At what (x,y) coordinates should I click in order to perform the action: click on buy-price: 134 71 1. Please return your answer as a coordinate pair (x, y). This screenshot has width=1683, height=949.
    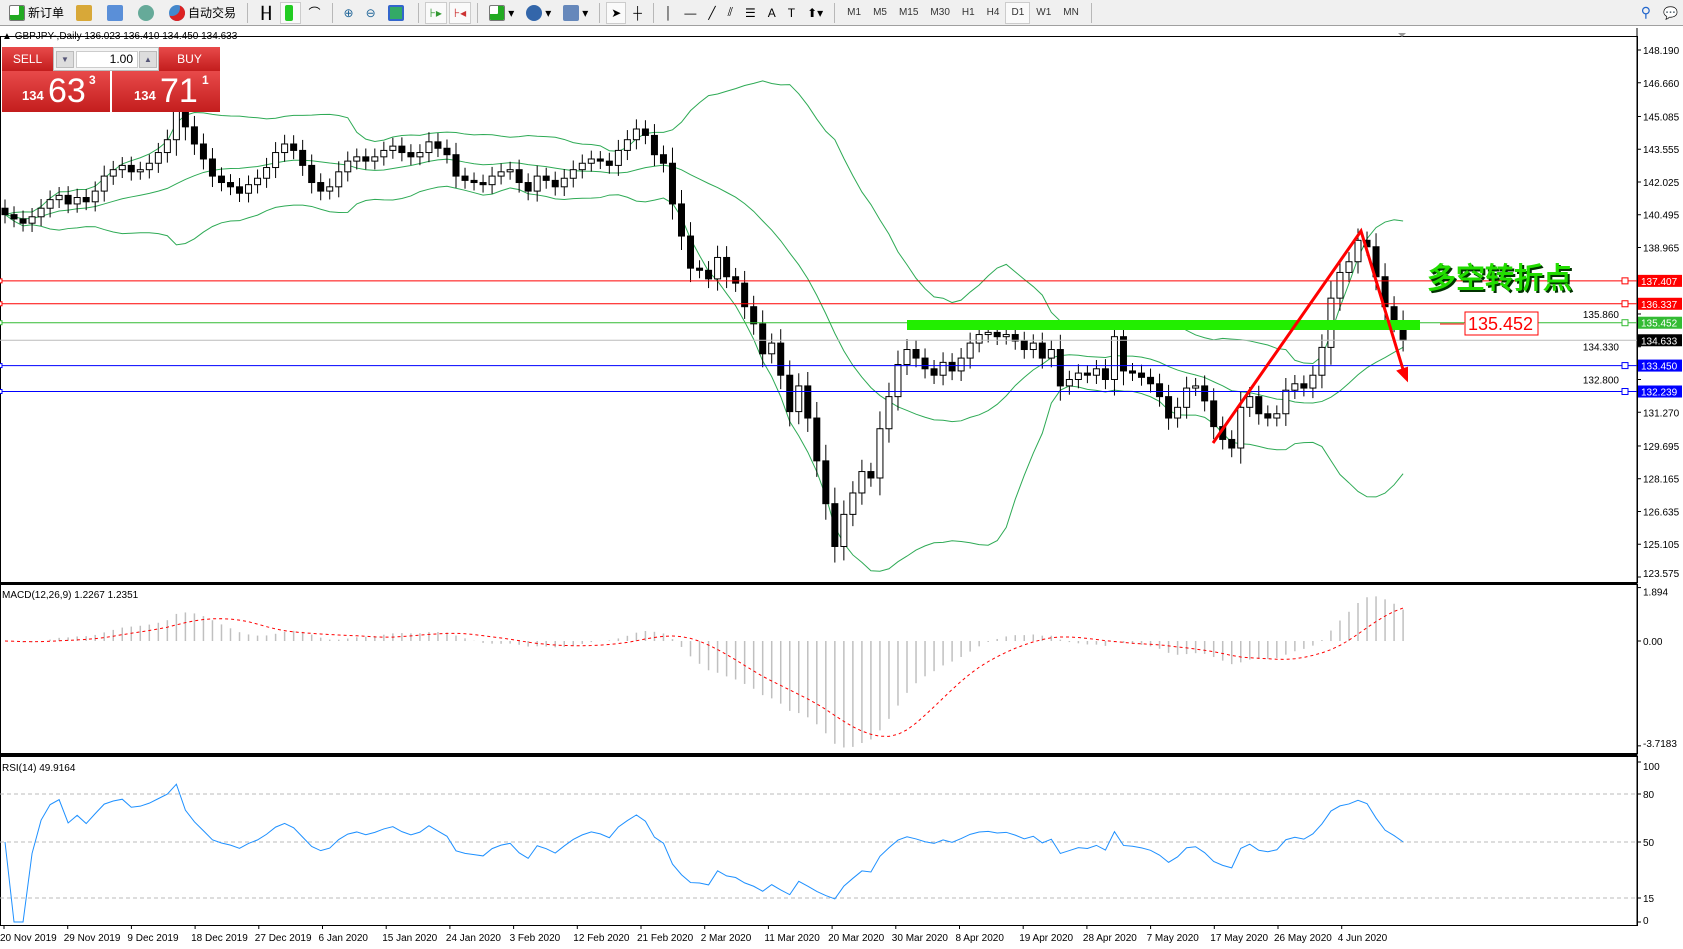
    Looking at the image, I should click on (166, 91).